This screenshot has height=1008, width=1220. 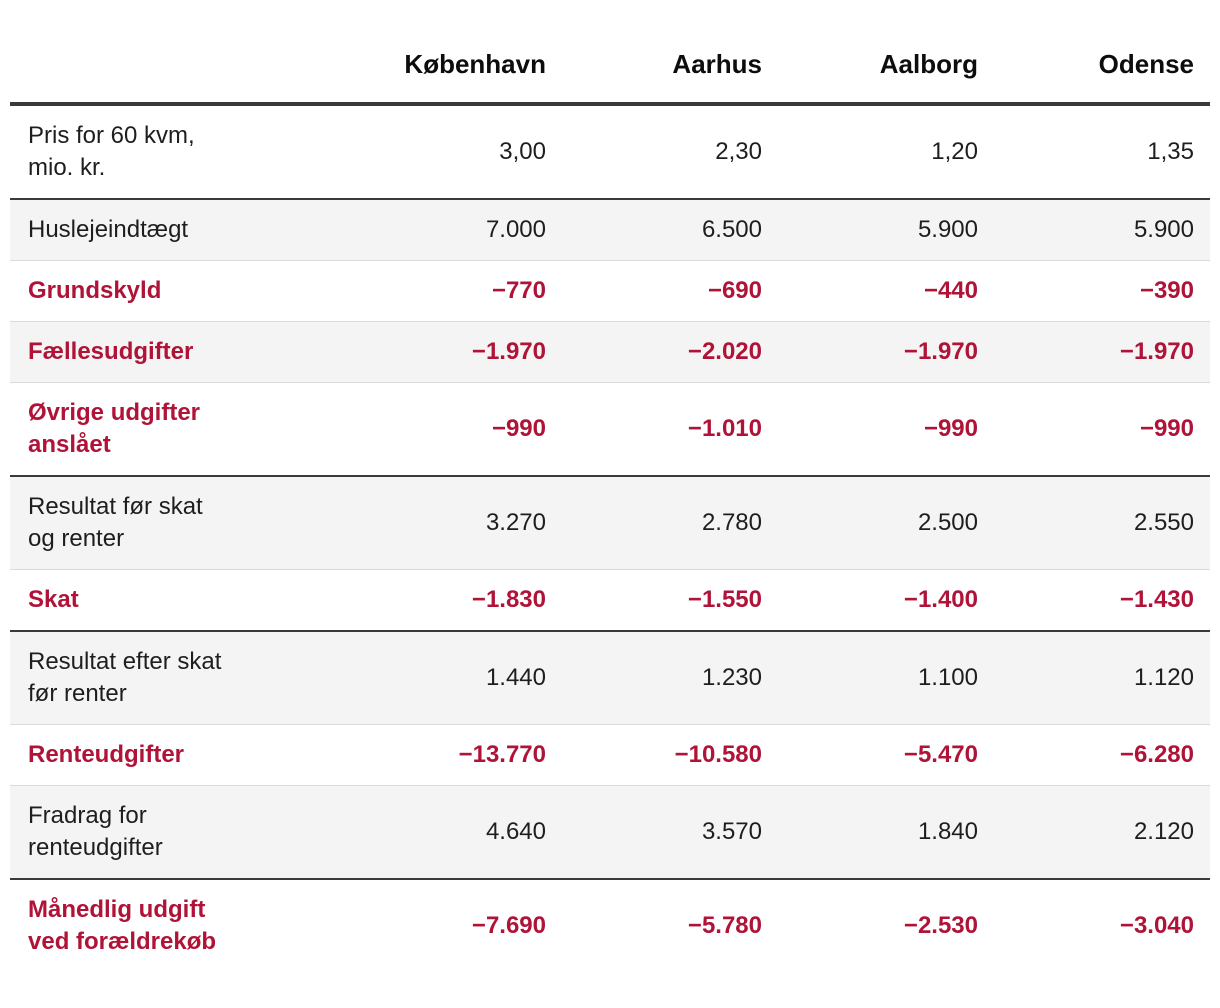 I want to click on table-row: Renteudgifter −13.770 −10.580 −5.470 −6.280, so click(x=610, y=755).